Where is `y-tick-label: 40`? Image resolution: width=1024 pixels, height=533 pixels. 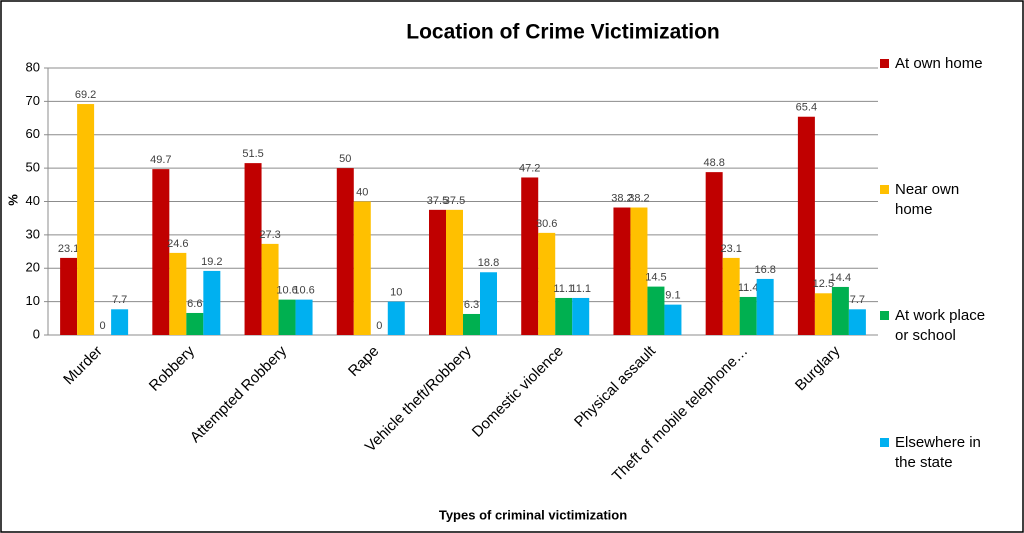 y-tick-label: 40 is located at coordinates (33, 200).